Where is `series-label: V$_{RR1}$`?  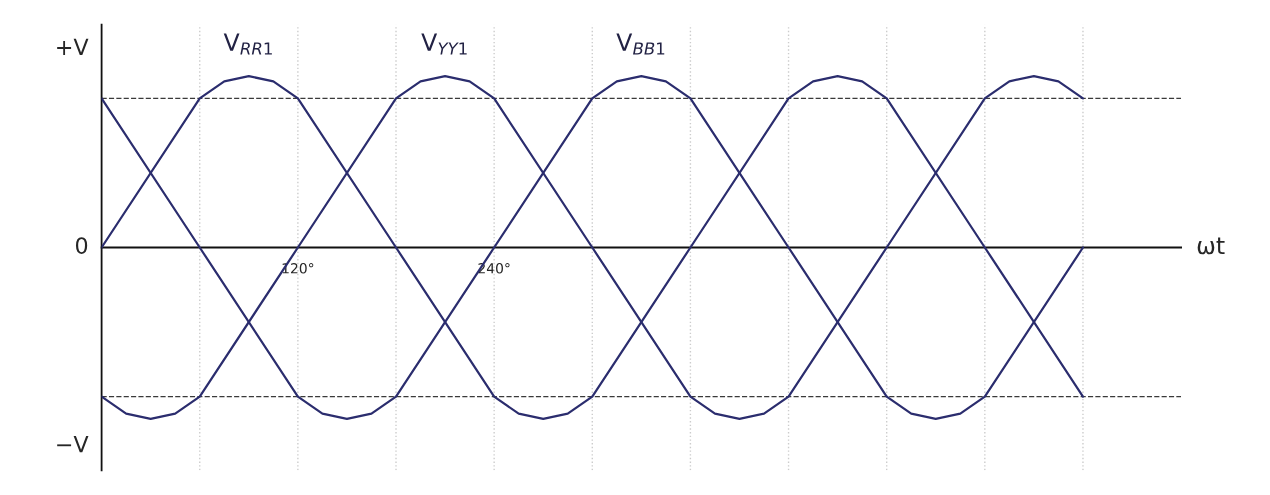
series-label: V$_{RR1}$ is located at coordinates (247, 44).